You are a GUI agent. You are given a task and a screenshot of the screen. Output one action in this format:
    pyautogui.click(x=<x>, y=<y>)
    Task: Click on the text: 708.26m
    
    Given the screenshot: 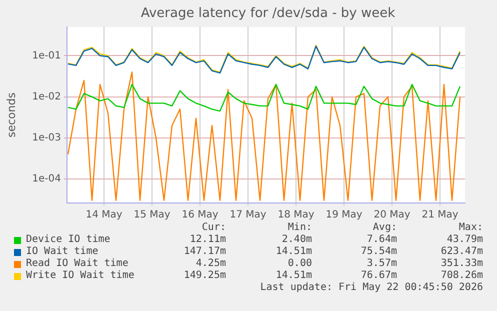 What is the action you would take?
    pyautogui.click(x=461, y=276)
    